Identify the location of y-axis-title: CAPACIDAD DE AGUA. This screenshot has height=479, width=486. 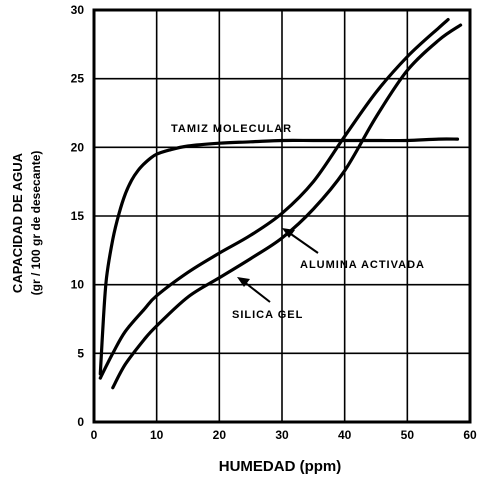
(17, 222).